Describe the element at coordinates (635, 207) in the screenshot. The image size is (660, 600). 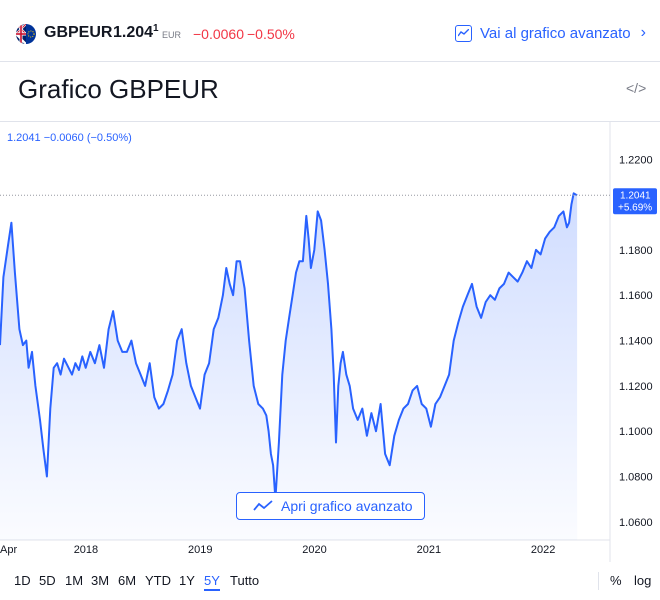
I see `last-change-label: +5.69%` at that location.